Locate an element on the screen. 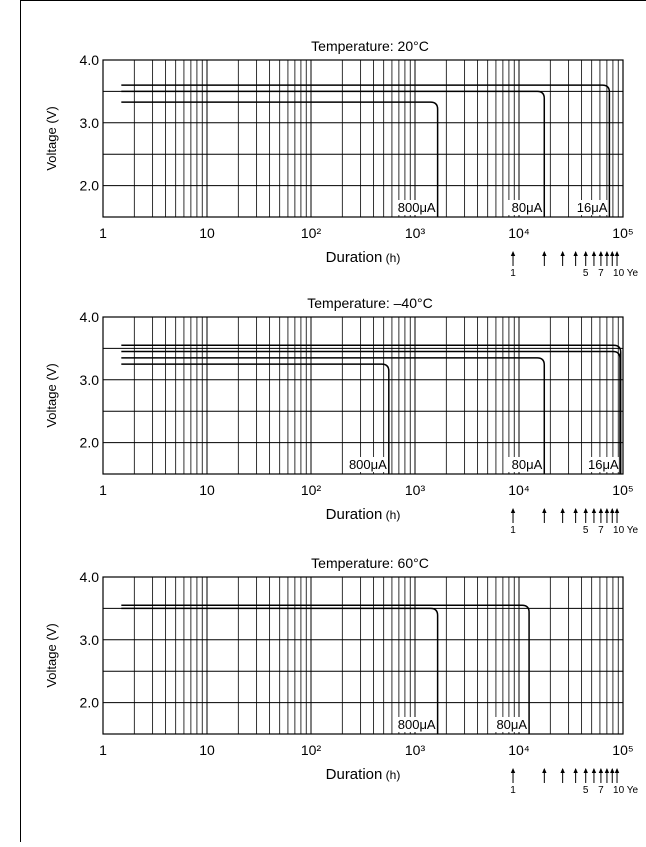 The image size is (646, 847). curve-label: 16μA is located at coordinates (592, 207).